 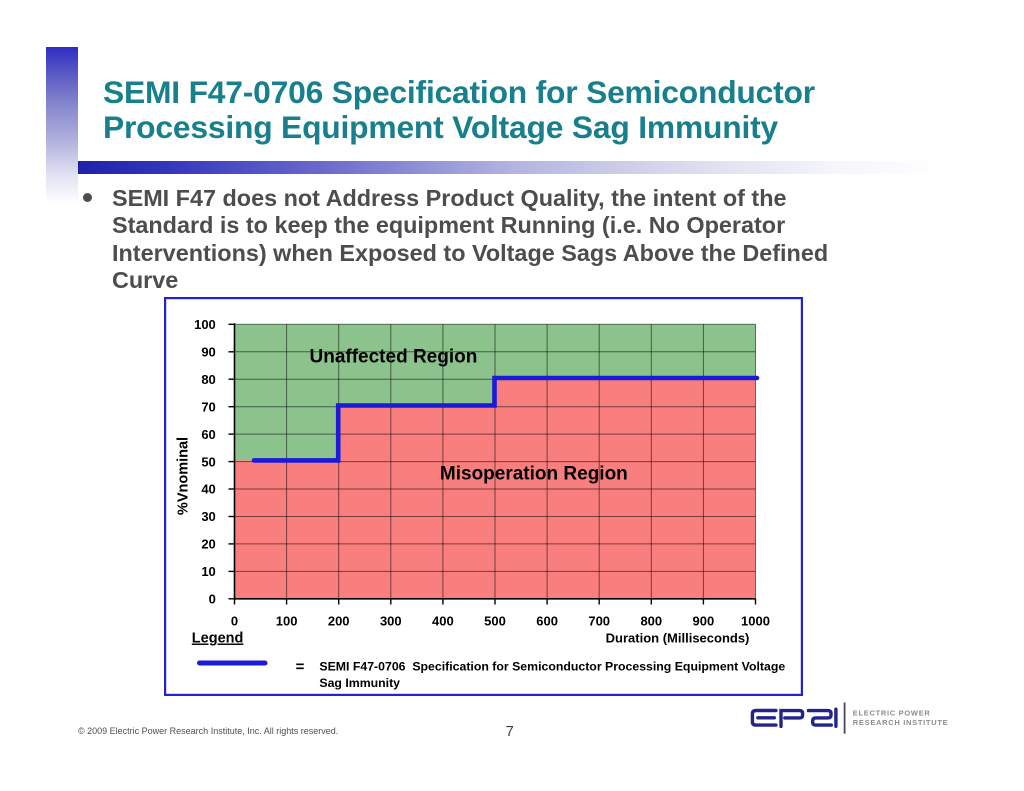 I want to click on svg-text: Legend, so click(x=218, y=639).